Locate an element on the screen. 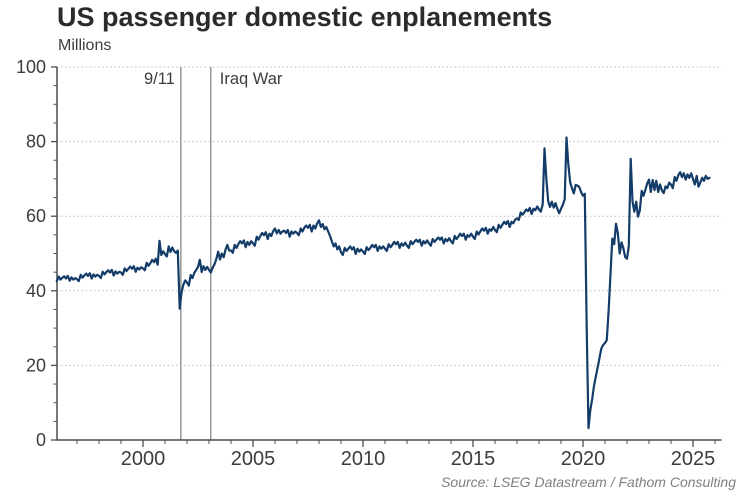 The width and height of the screenshot is (750, 500). x-tick-label-2015: 2015 is located at coordinates (473, 459).